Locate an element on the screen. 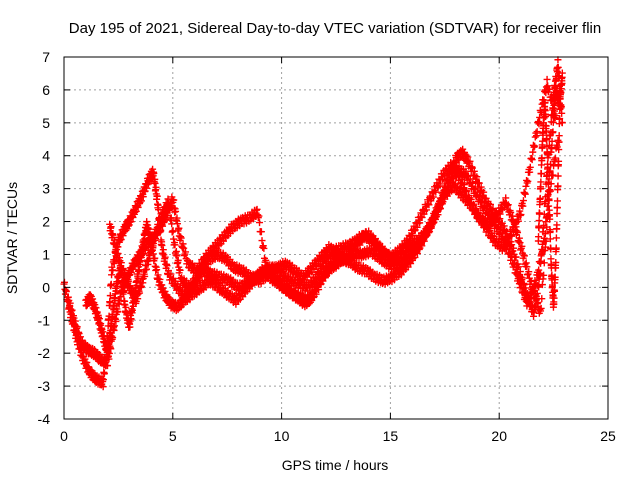  series-track-e is located at coordinates (550, 190).